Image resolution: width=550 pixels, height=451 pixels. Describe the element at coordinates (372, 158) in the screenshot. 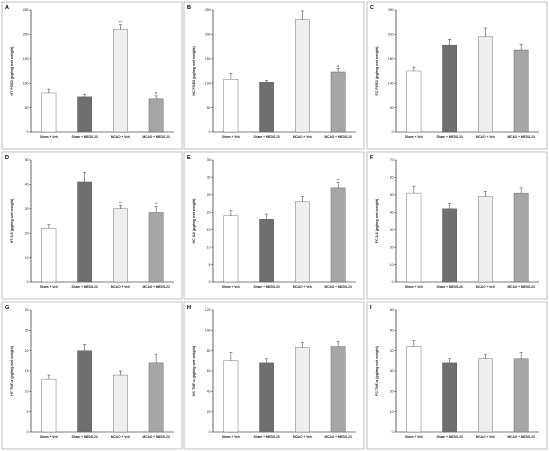

I see `panel-letter: F` at that location.